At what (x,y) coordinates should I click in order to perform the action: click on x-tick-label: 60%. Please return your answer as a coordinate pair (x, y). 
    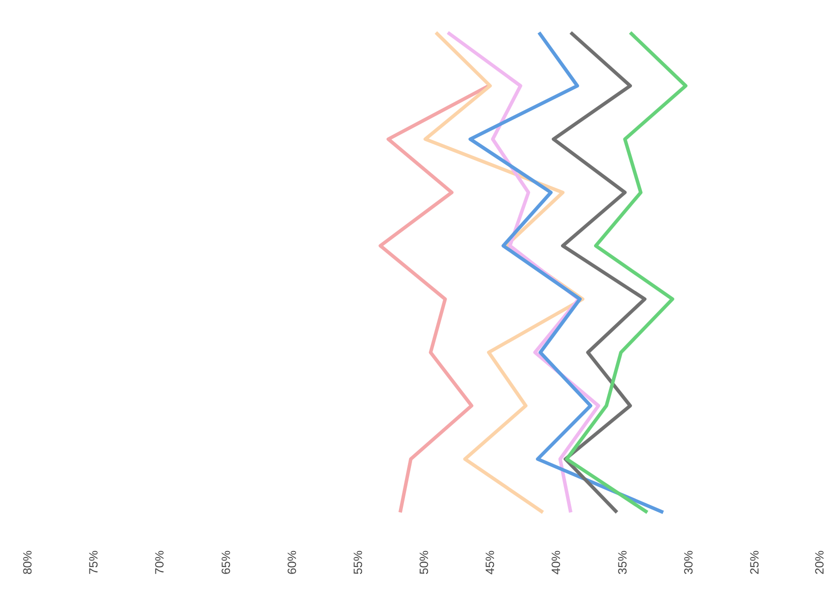
    Looking at the image, I should click on (291, 562).